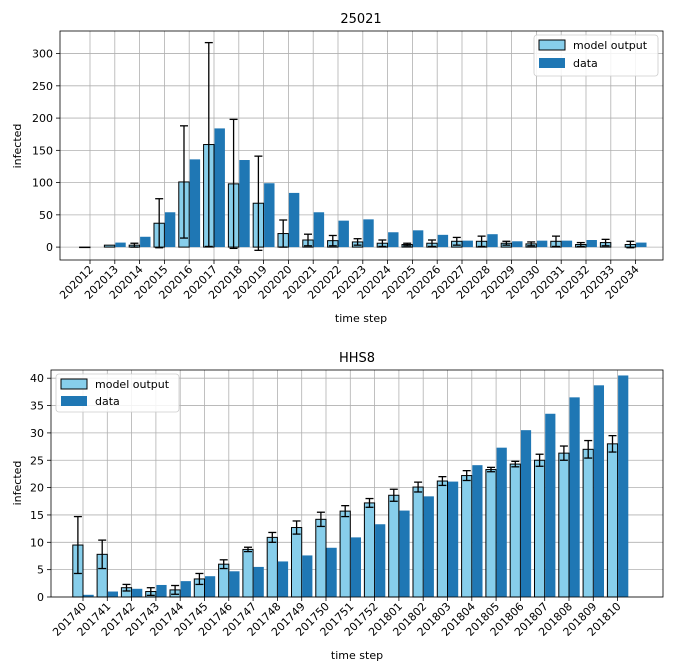 The width and height of the screenshot is (690, 671). I want to click on y-tick-label: 250, so click(42, 86).